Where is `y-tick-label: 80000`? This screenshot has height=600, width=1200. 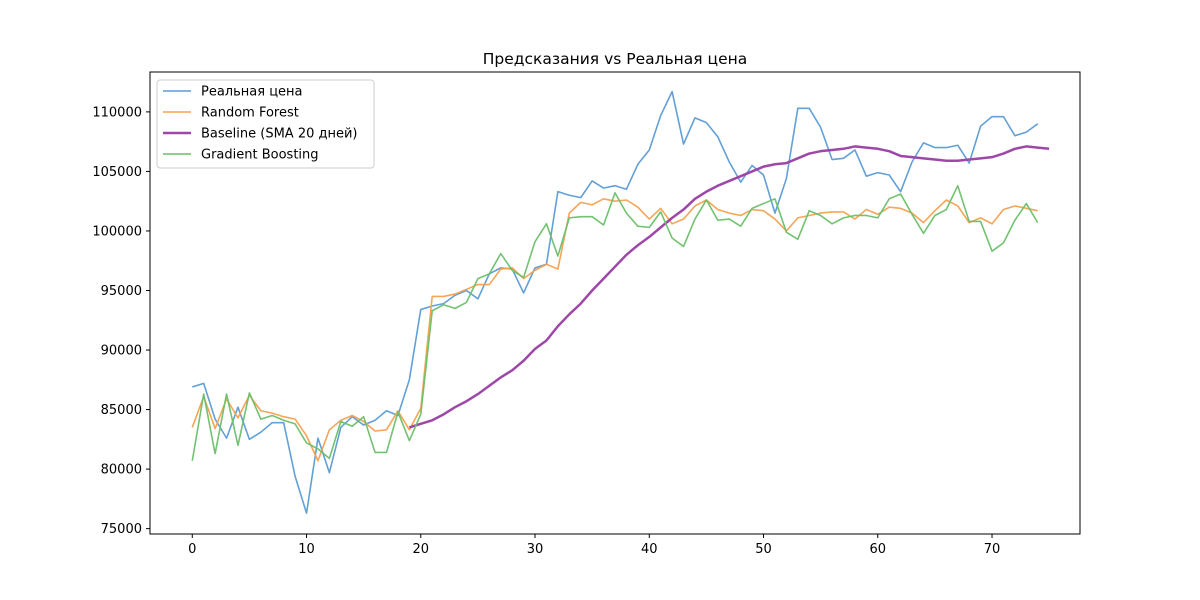
y-tick-label: 80000 is located at coordinates (121, 470).